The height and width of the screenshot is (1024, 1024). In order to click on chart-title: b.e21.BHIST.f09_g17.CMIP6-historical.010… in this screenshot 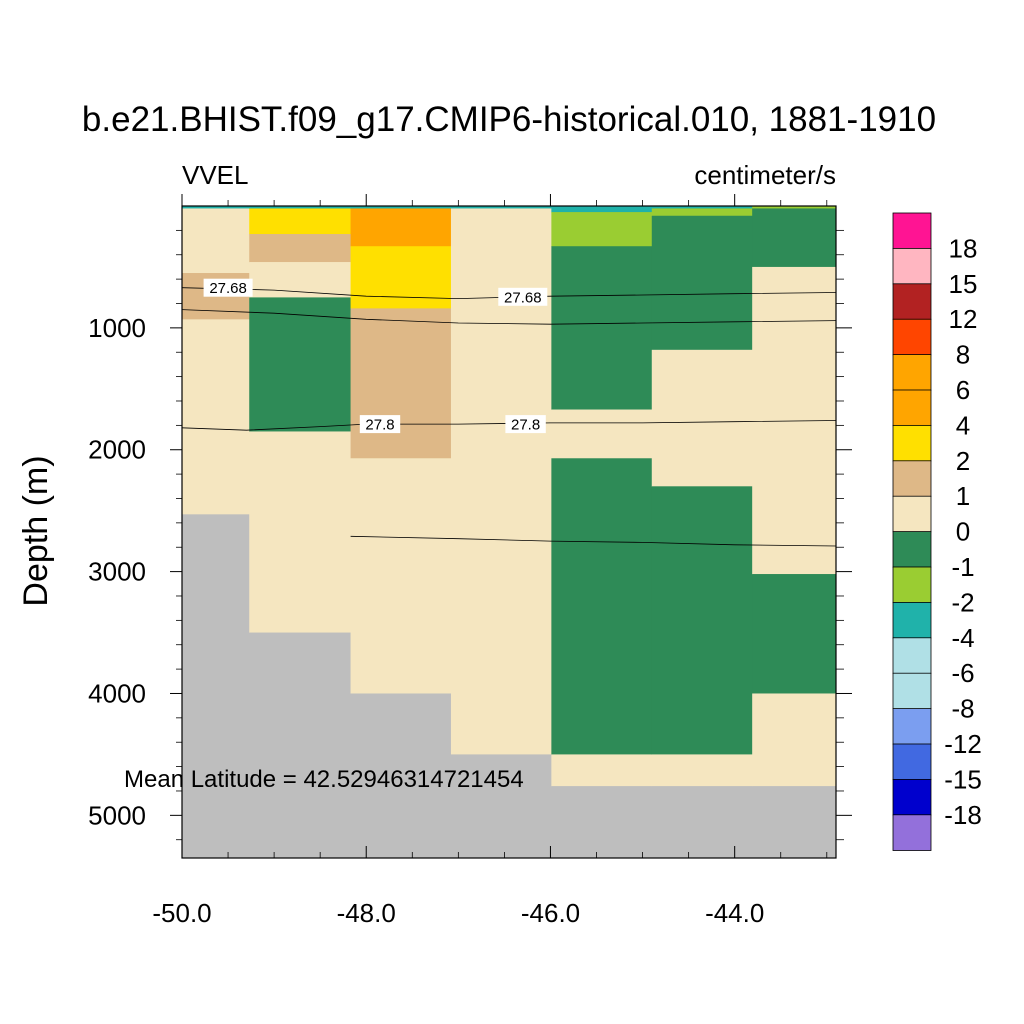, I will do `click(509, 119)`.